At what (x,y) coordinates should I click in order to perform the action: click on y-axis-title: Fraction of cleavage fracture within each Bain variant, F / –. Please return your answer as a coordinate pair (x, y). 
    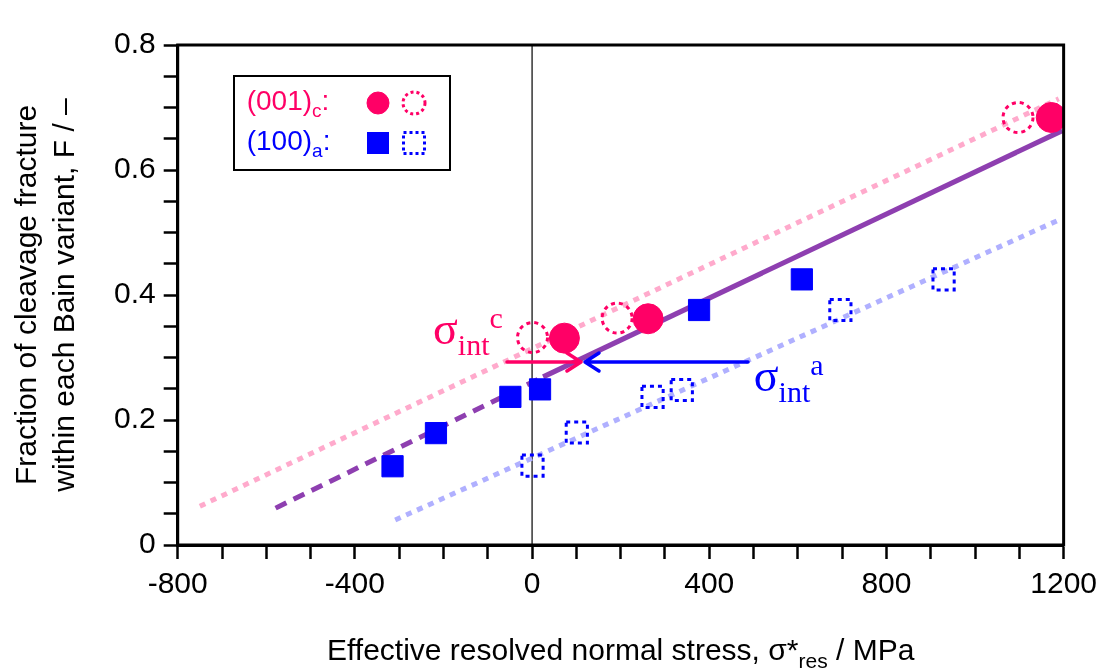
    Looking at the image, I should click on (44, 295).